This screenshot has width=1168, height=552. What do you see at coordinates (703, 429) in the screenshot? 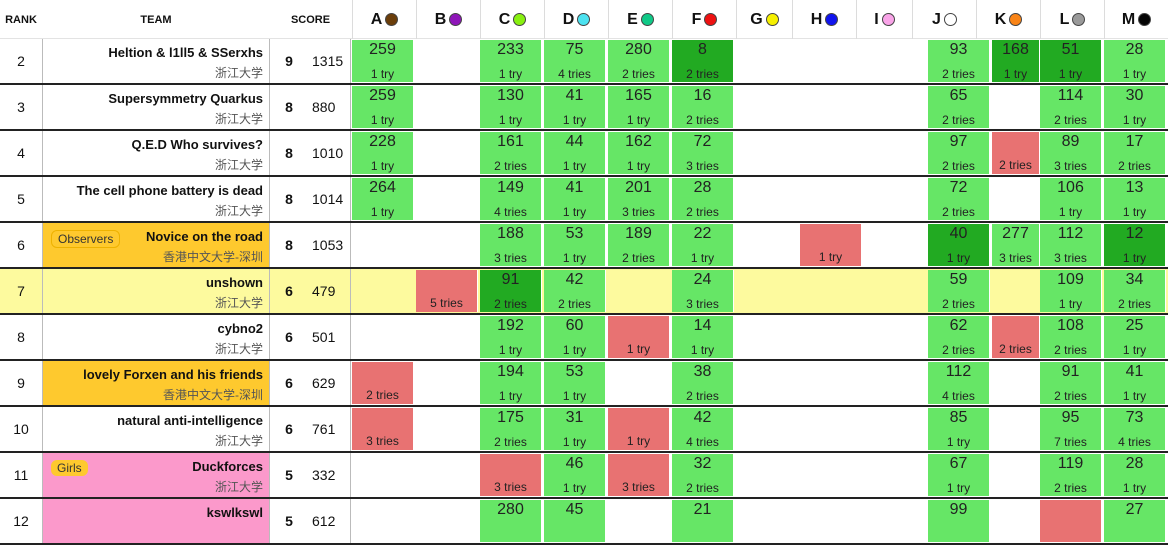
I see `problem-cell-f: 42 4 tries` at bounding box center [703, 429].